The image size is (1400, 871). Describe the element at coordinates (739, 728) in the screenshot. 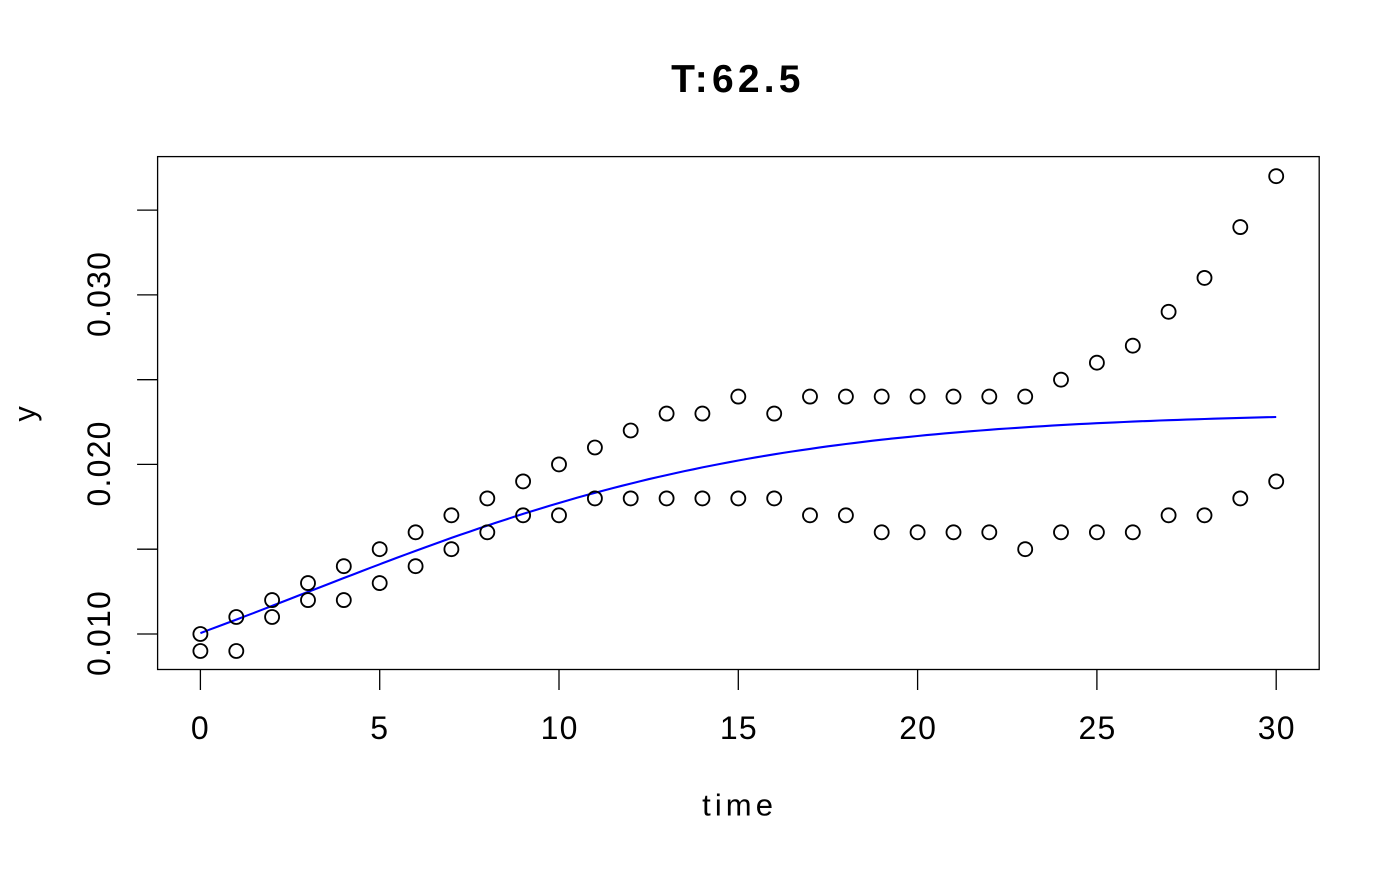

I see `svg-text: 15` at that location.